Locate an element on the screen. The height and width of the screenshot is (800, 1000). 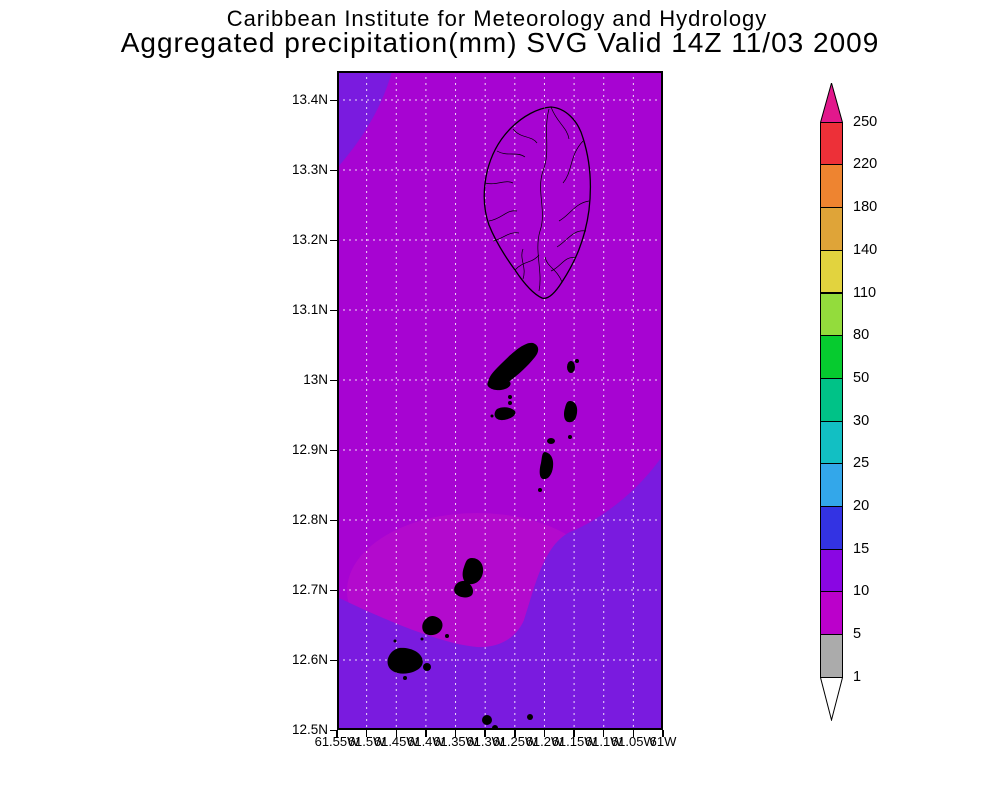
colorbar-level-label: 20 is located at coordinates (861, 506).